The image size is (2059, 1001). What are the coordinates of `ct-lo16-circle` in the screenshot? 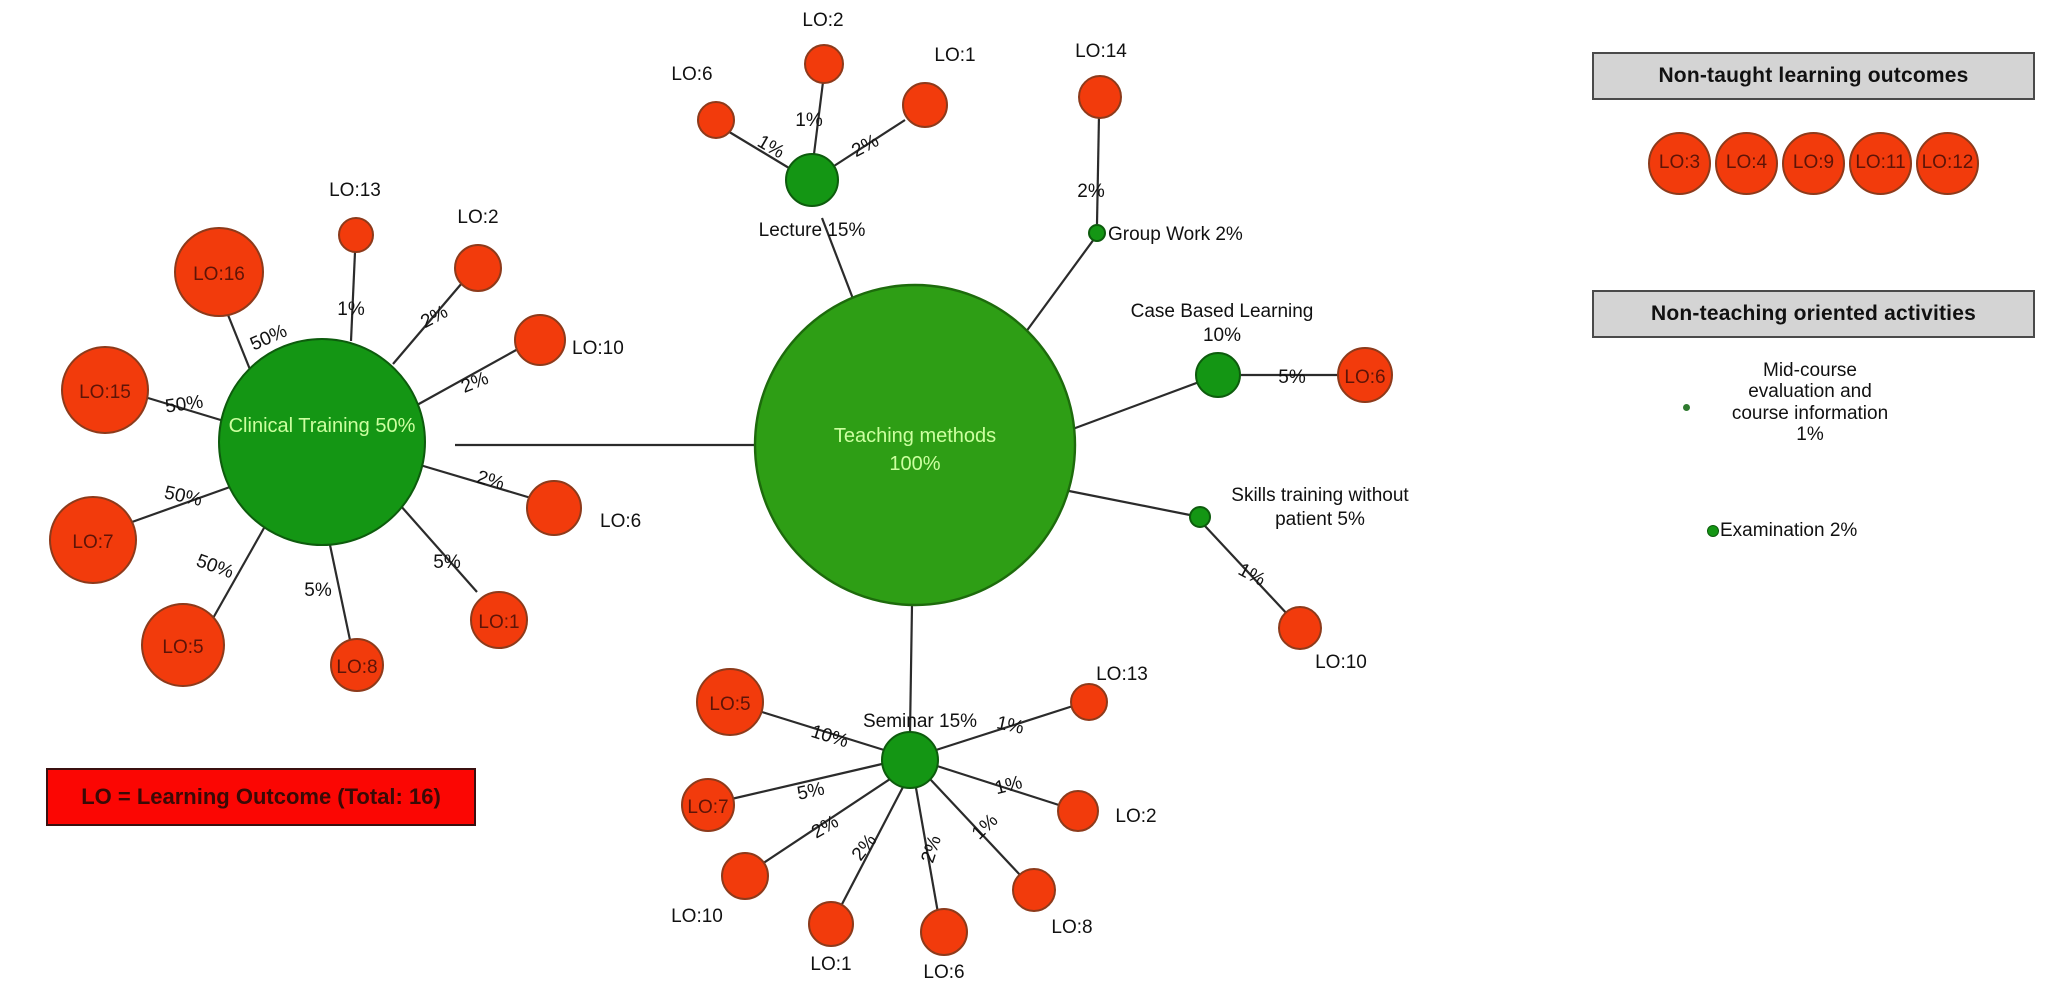 It's located at (219, 272).